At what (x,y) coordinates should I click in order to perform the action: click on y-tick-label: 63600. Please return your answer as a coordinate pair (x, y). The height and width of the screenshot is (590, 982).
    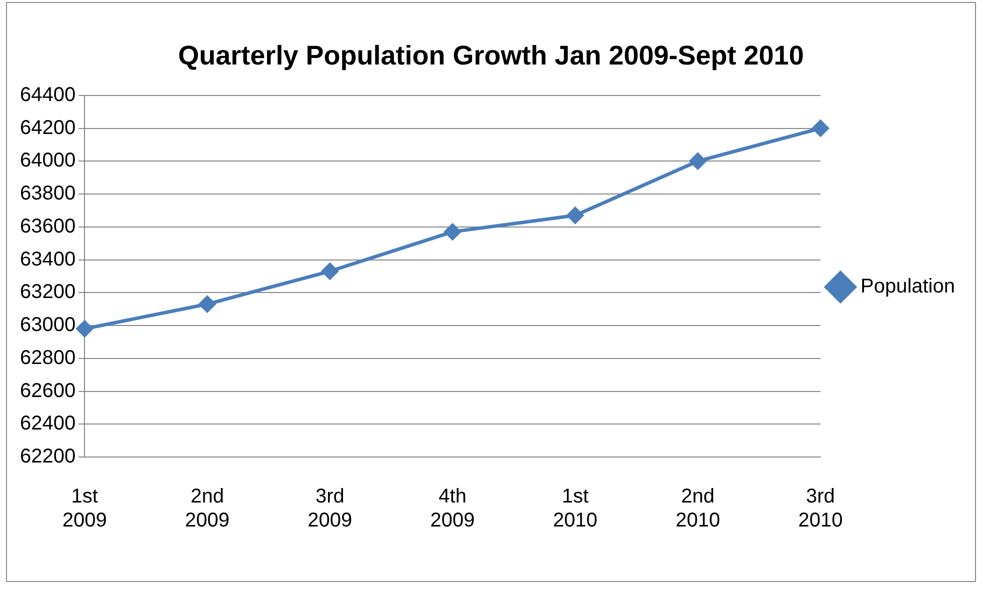
    Looking at the image, I should click on (48, 226).